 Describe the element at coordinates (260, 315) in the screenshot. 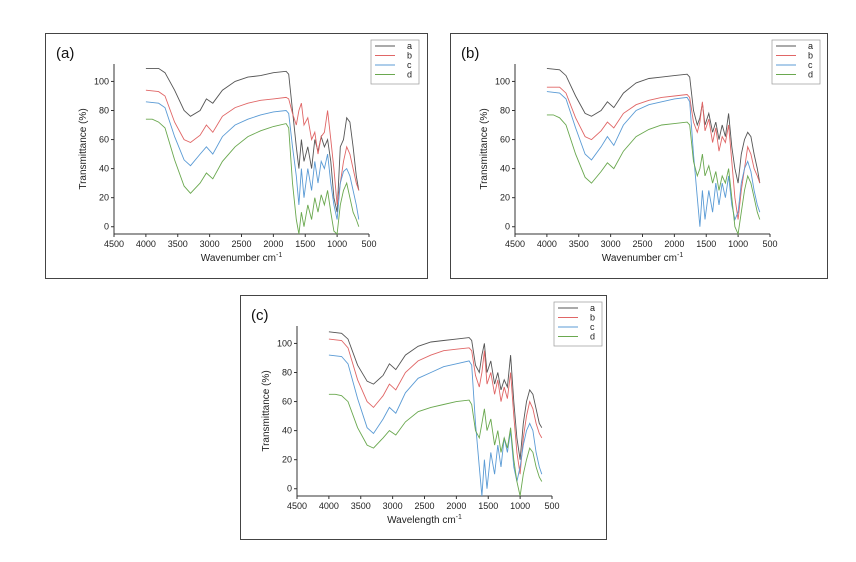

I see `panel-label: (c)` at that location.